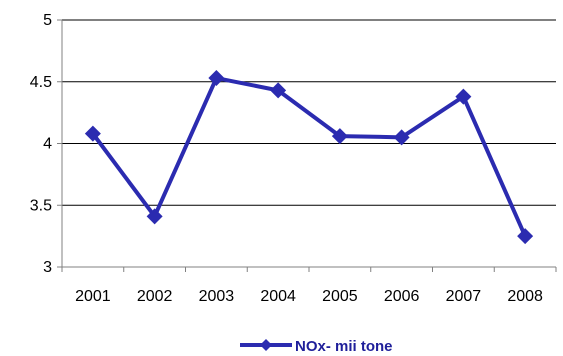 Image resolution: width=563 pixels, height=356 pixels. Describe the element at coordinates (93, 296) in the screenshot. I see `x-tick-label: 2001` at that location.